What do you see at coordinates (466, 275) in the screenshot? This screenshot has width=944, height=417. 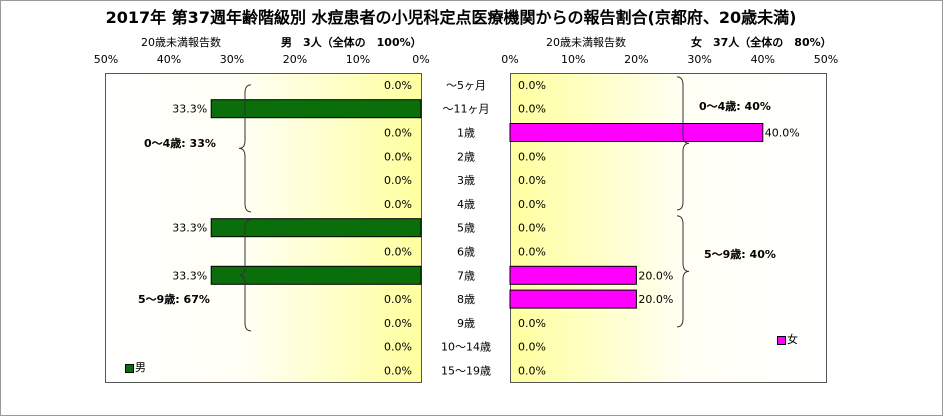 I see `category-label: 7歳` at bounding box center [466, 275].